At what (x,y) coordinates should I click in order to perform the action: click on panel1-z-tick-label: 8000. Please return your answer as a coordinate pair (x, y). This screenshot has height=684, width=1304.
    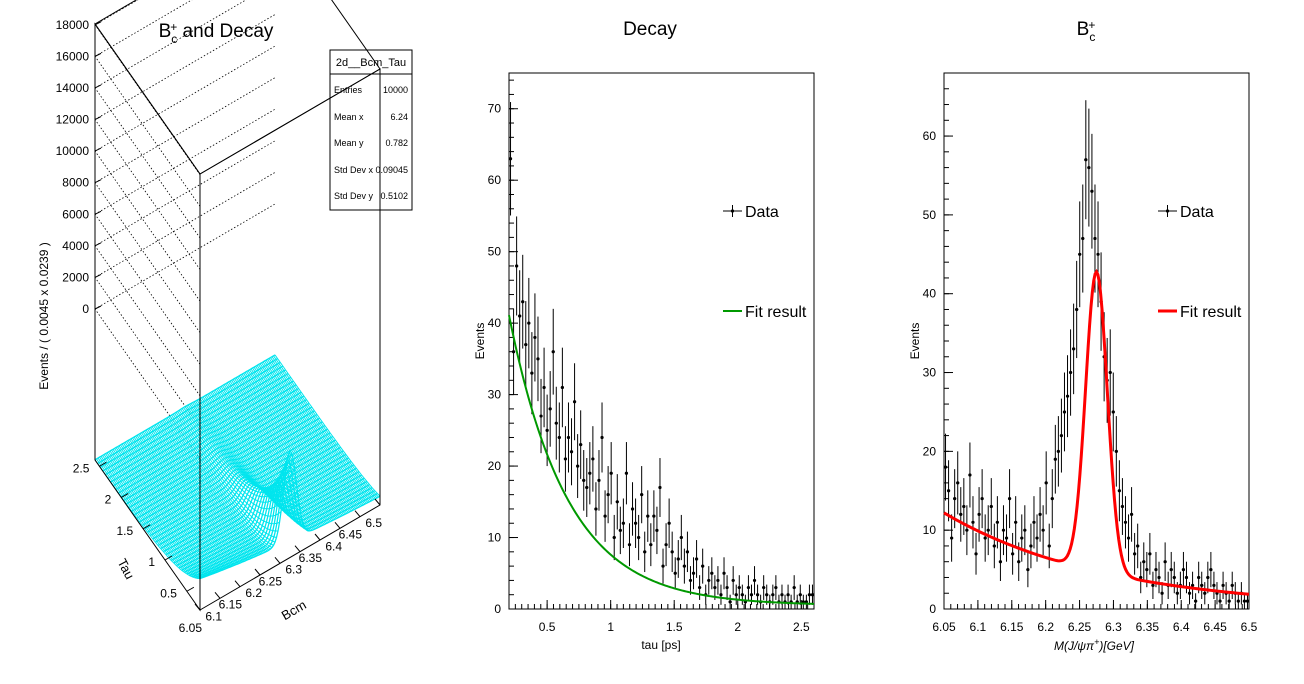
    Looking at the image, I should click on (75, 183).